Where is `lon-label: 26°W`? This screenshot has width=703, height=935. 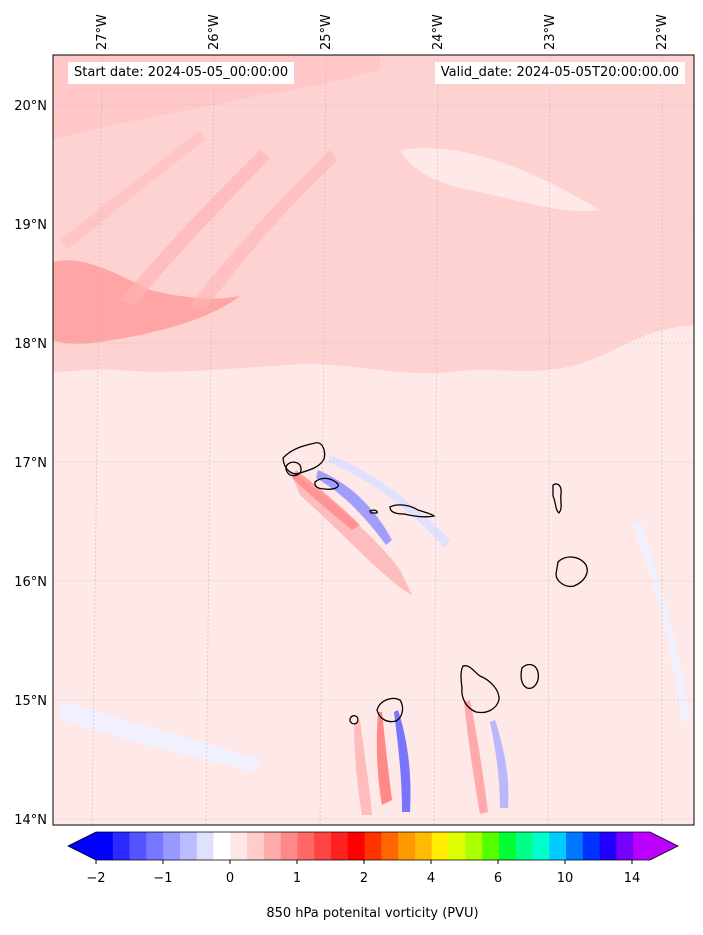 lon-label: 26°W is located at coordinates (214, 32).